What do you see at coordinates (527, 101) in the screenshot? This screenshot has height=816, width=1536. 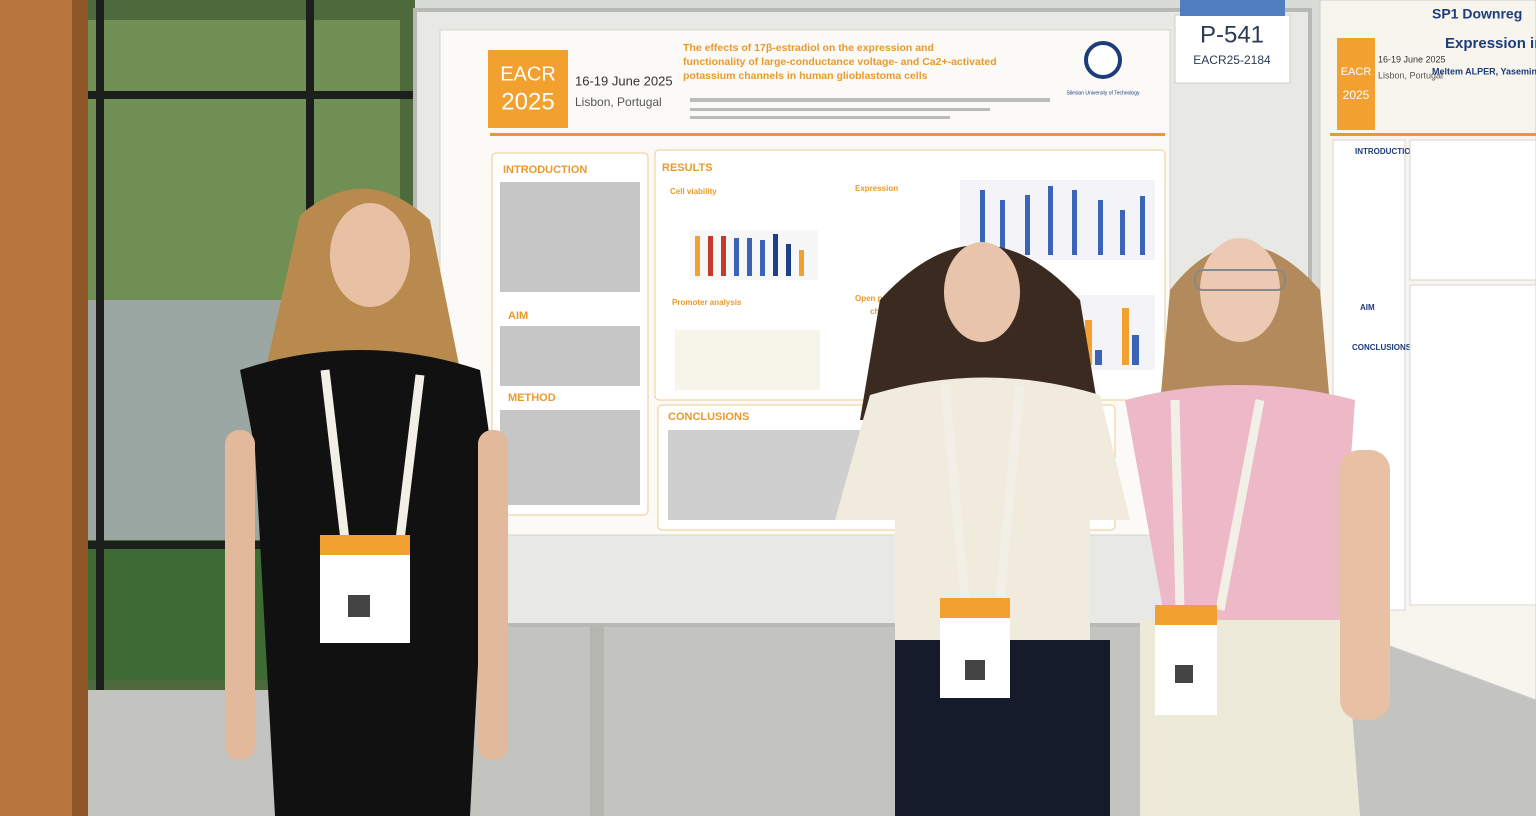 I see `logo-bottom: 2025` at bounding box center [527, 101].